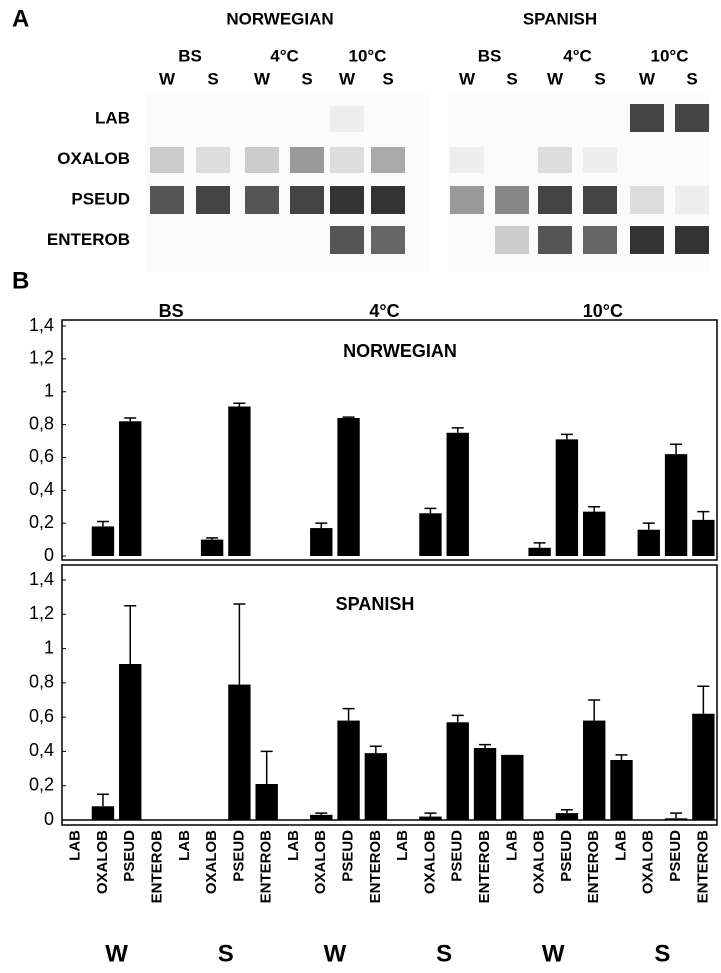  What do you see at coordinates (49, 390) in the screenshot?
I see `y-tick-label: 1` at bounding box center [49, 390].